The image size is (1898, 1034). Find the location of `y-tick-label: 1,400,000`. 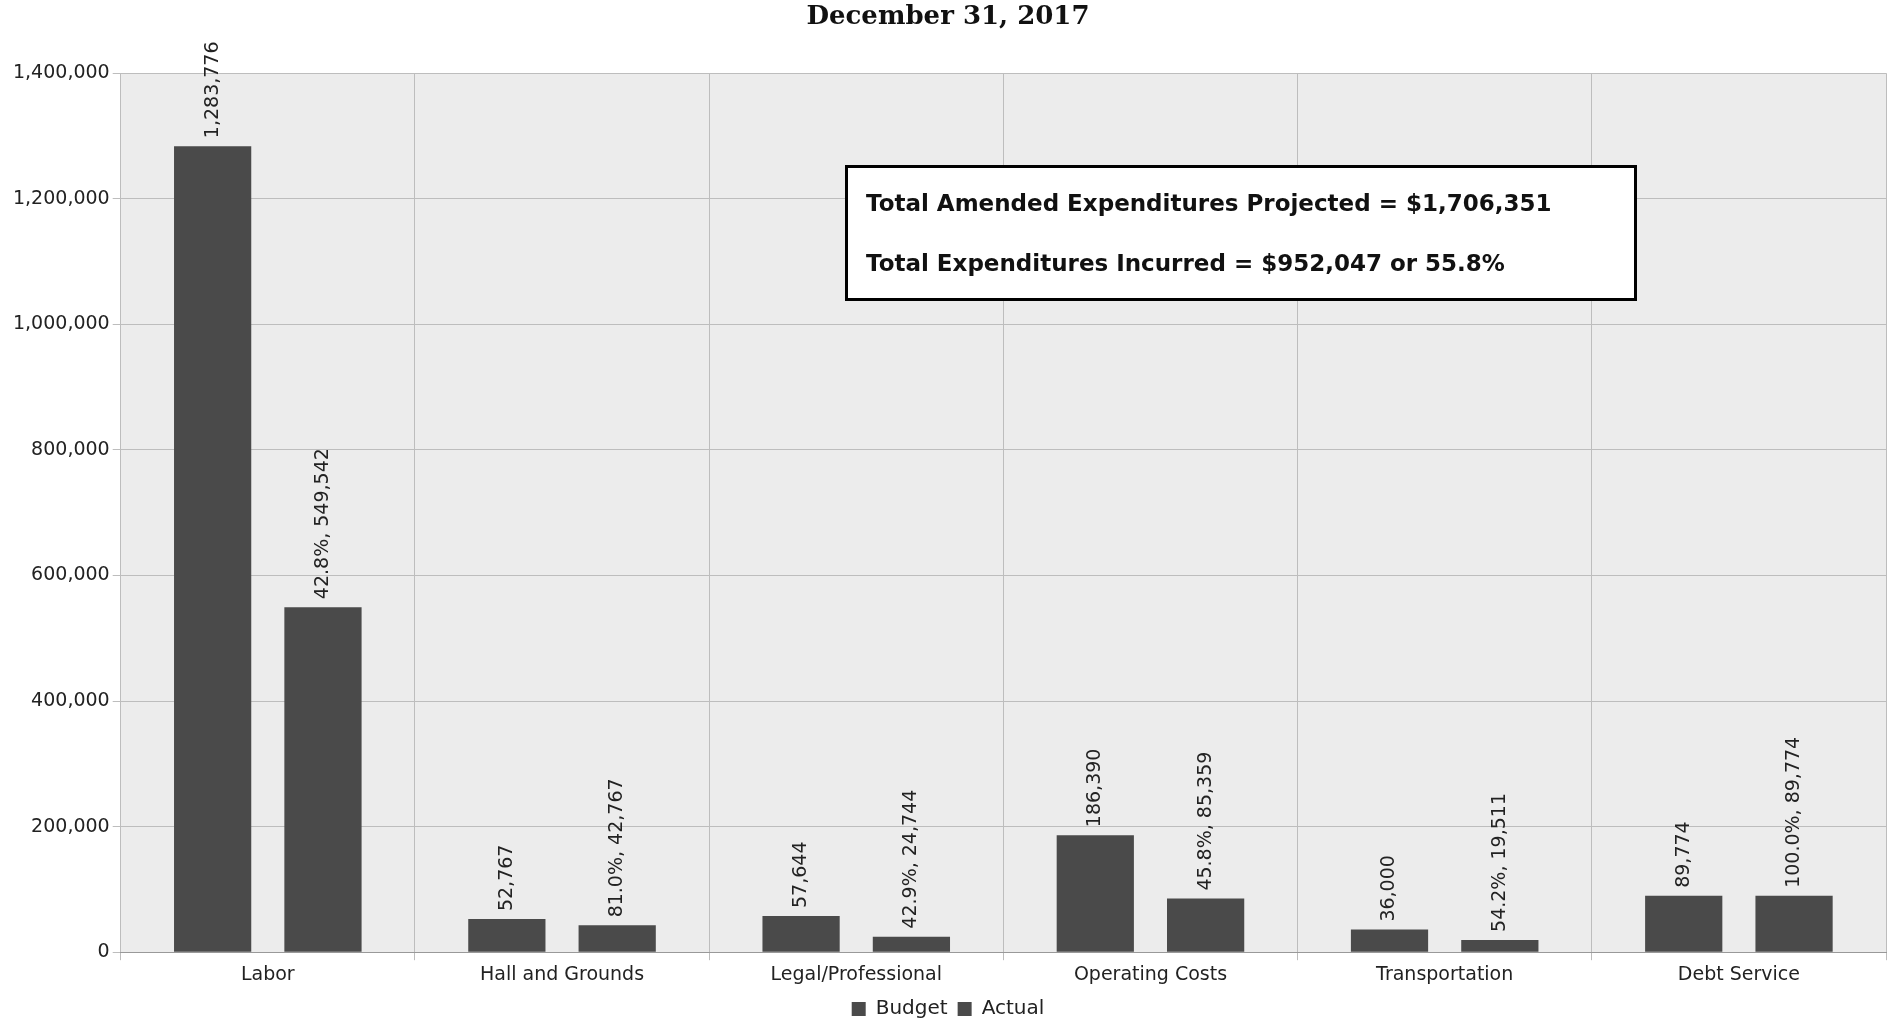

y-tick-label: 1,400,000 is located at coordinates (61, 71).